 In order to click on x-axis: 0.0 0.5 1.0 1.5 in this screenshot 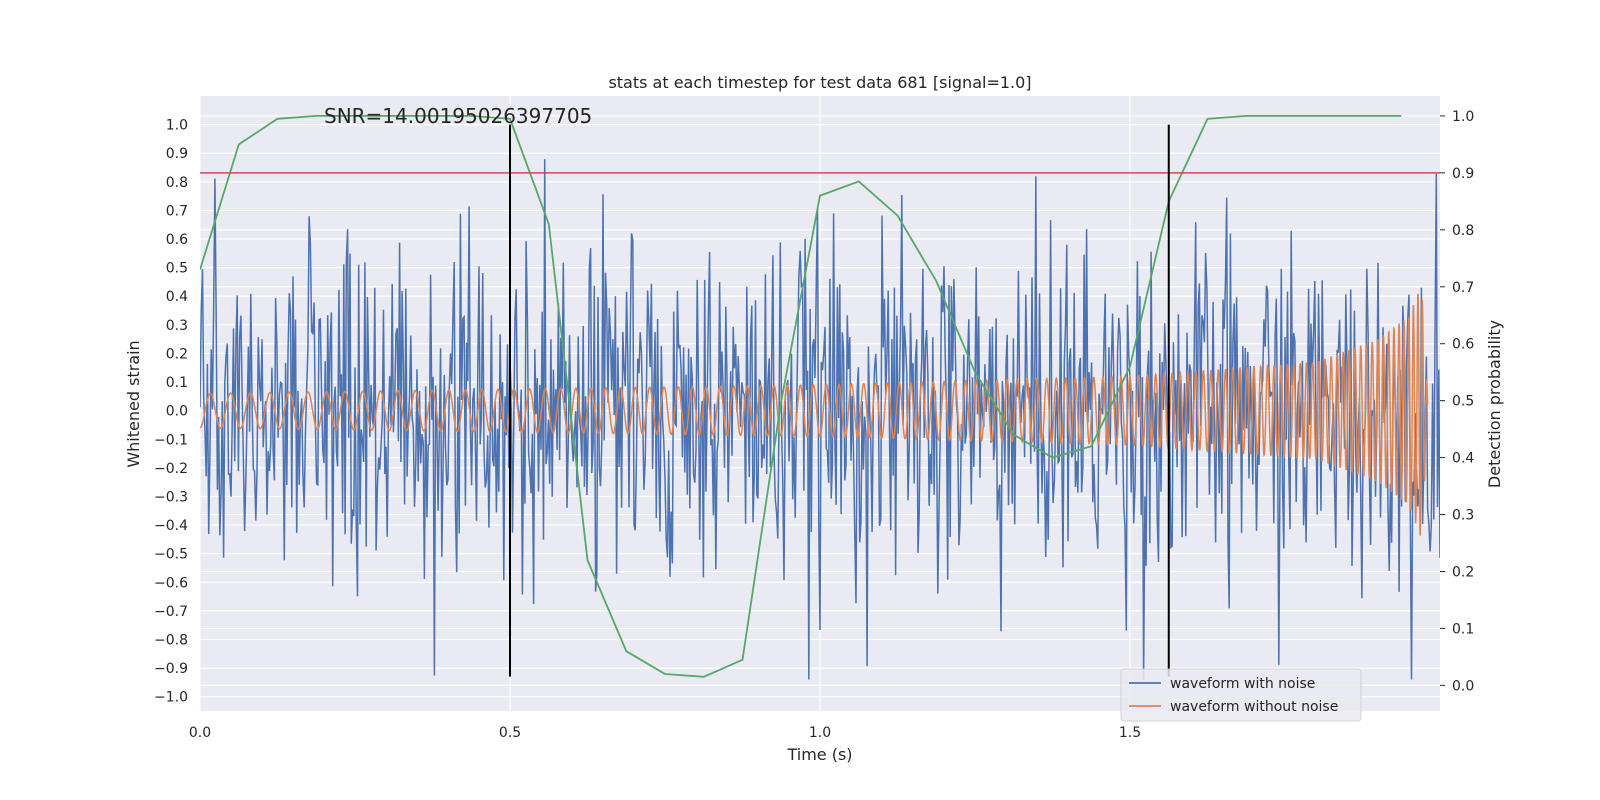, I will do `click(665, 733)`.